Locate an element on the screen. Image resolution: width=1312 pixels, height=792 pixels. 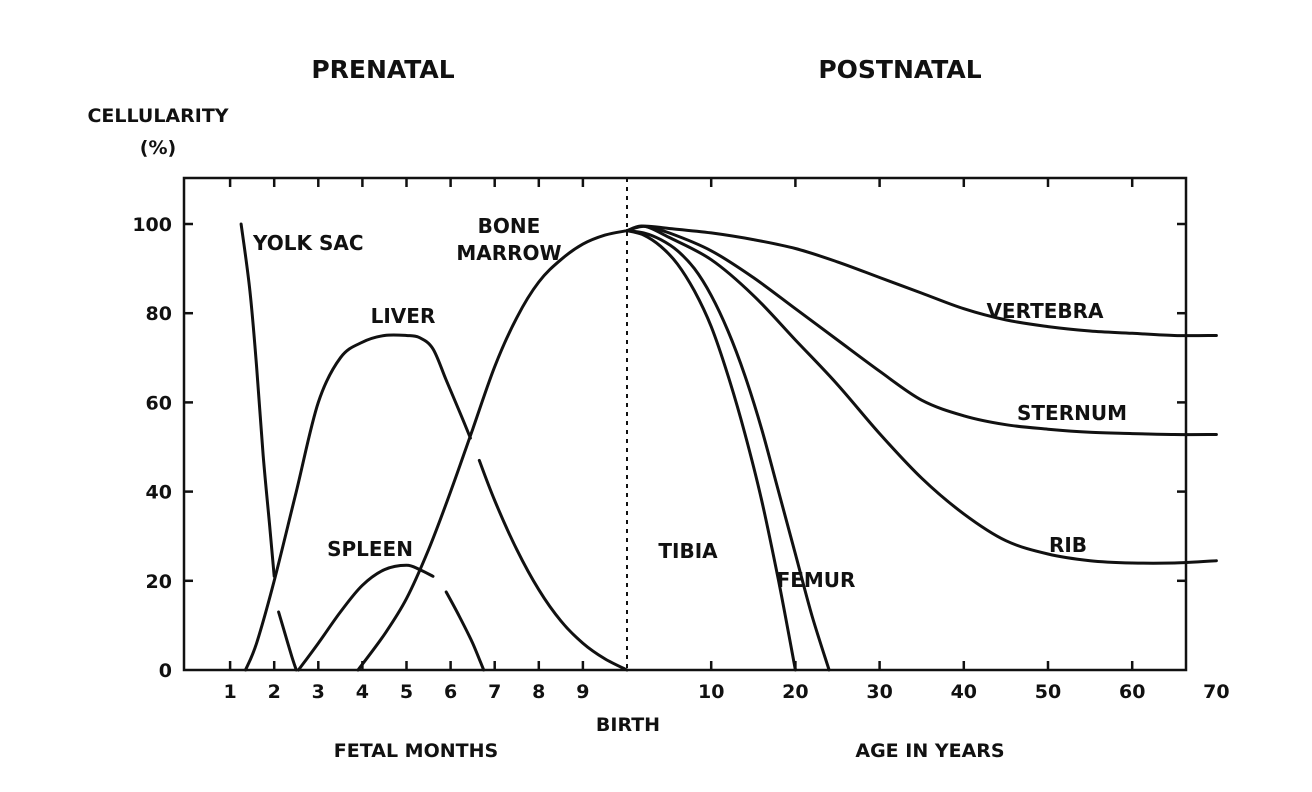
x-tick-label-month-9: 9 is located at coordinates (582, 692).